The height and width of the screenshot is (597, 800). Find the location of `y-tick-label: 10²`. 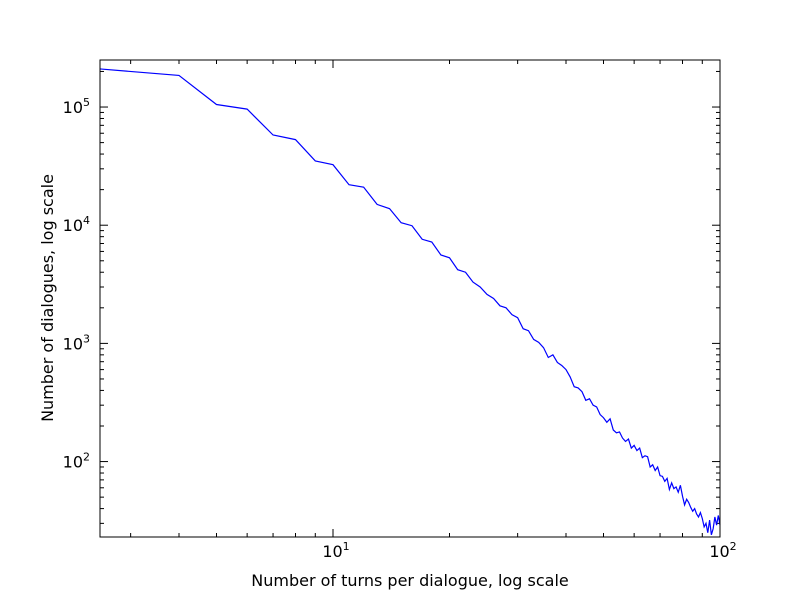

y-tick-label: 10² is located at coordinates (76, 461).